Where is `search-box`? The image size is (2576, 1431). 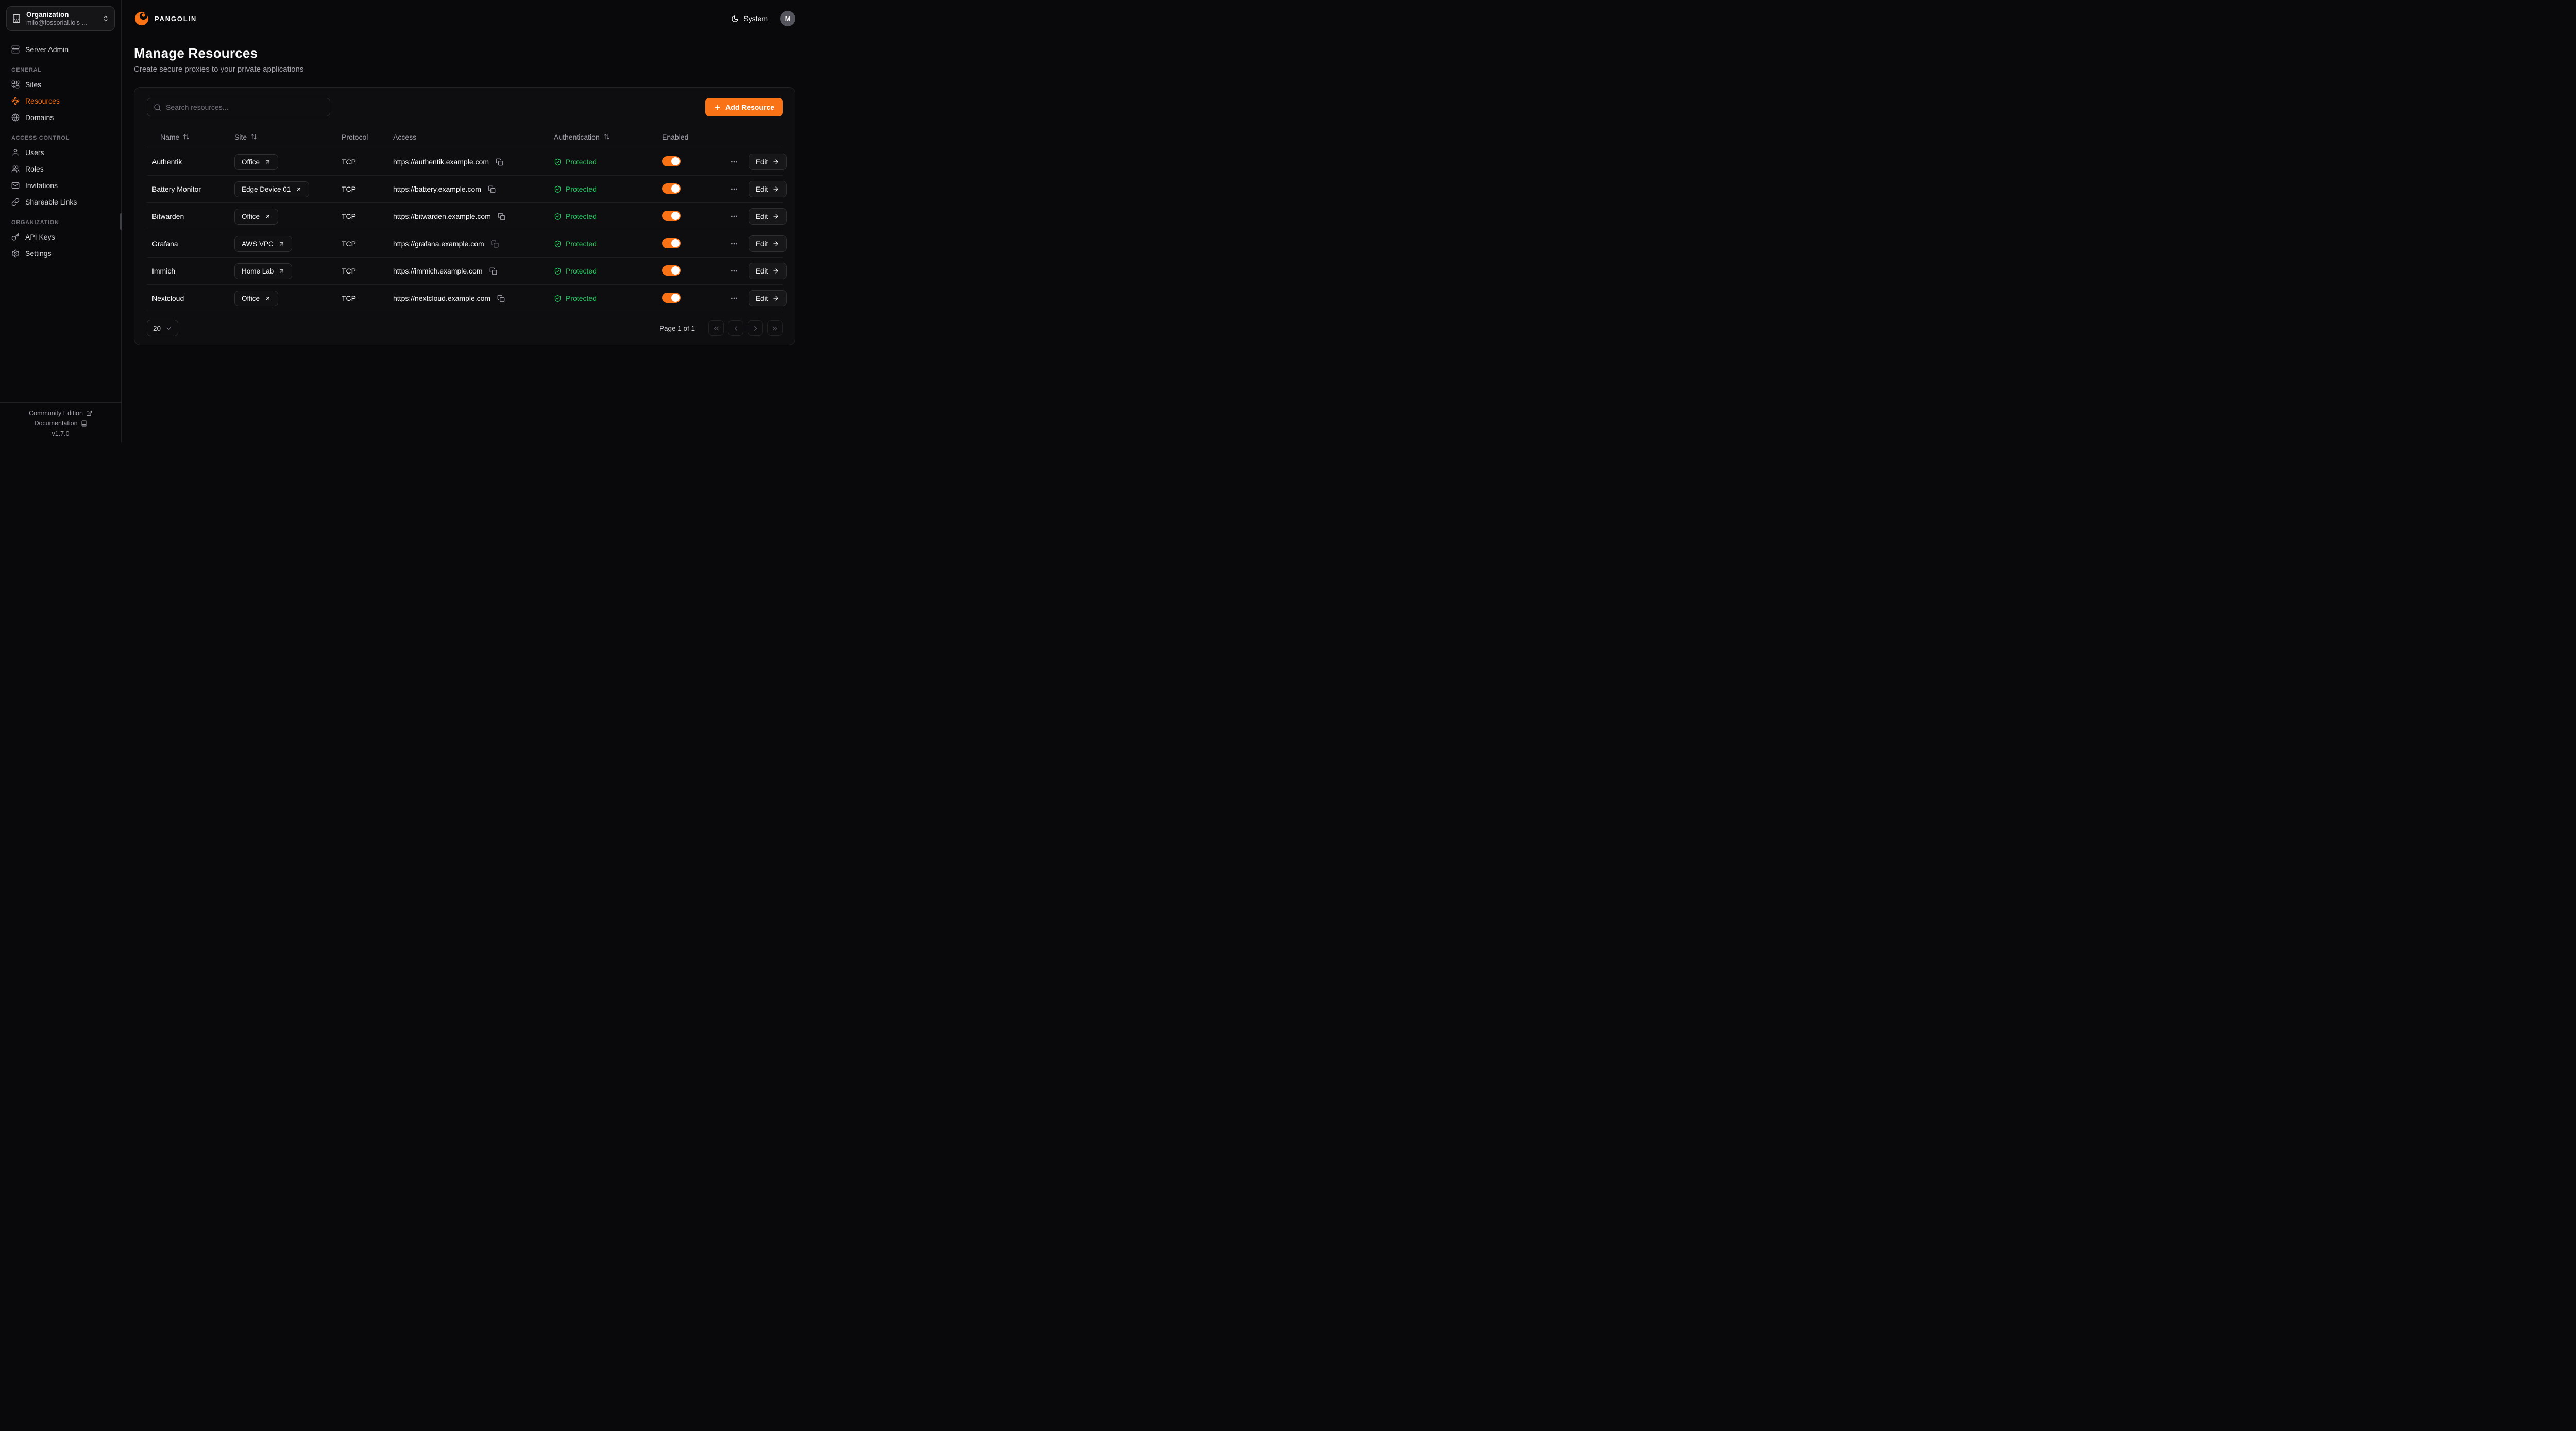
search-box is located at coordinates (238, 107).